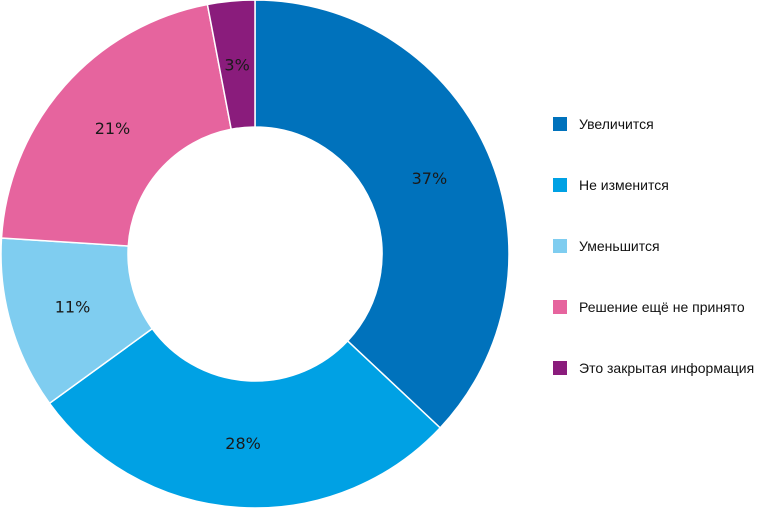 The image size is (762, 510). I want to click on legend-label: Решение ещё не принято, so click(662, 307).